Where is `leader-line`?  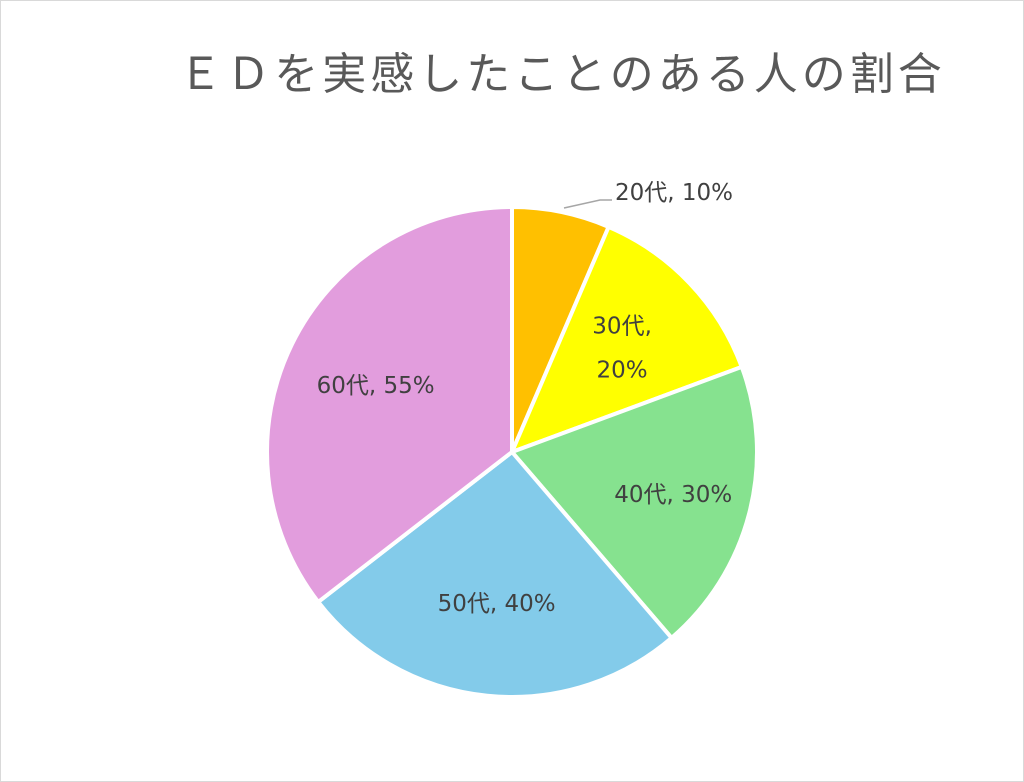 leader-line is located at coordinates (587, 204).